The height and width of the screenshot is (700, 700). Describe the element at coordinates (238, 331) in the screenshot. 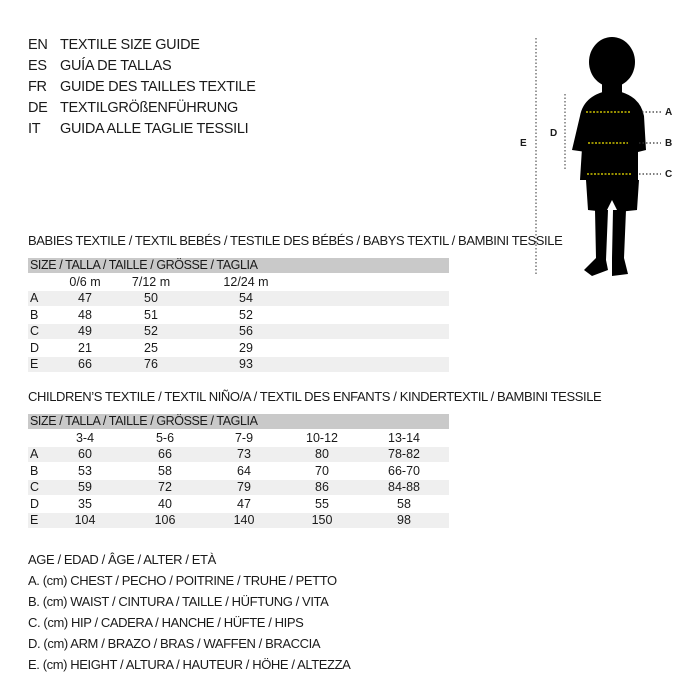

I see `table-row: C 49 52 56` at that location.